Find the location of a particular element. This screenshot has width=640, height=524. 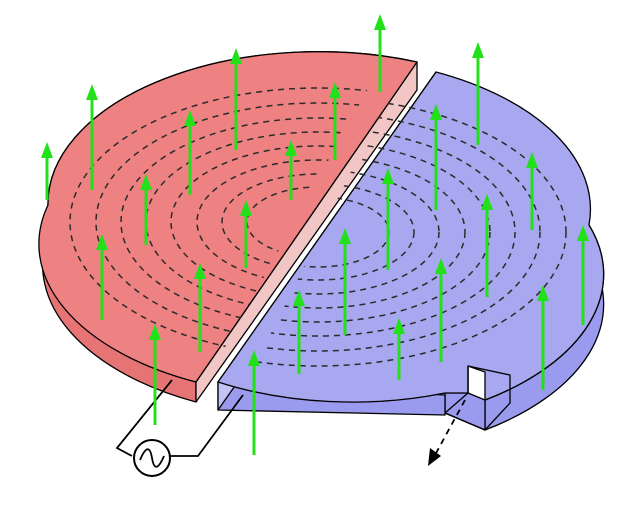

ac-source-icon is located at coordinates (152, 458).